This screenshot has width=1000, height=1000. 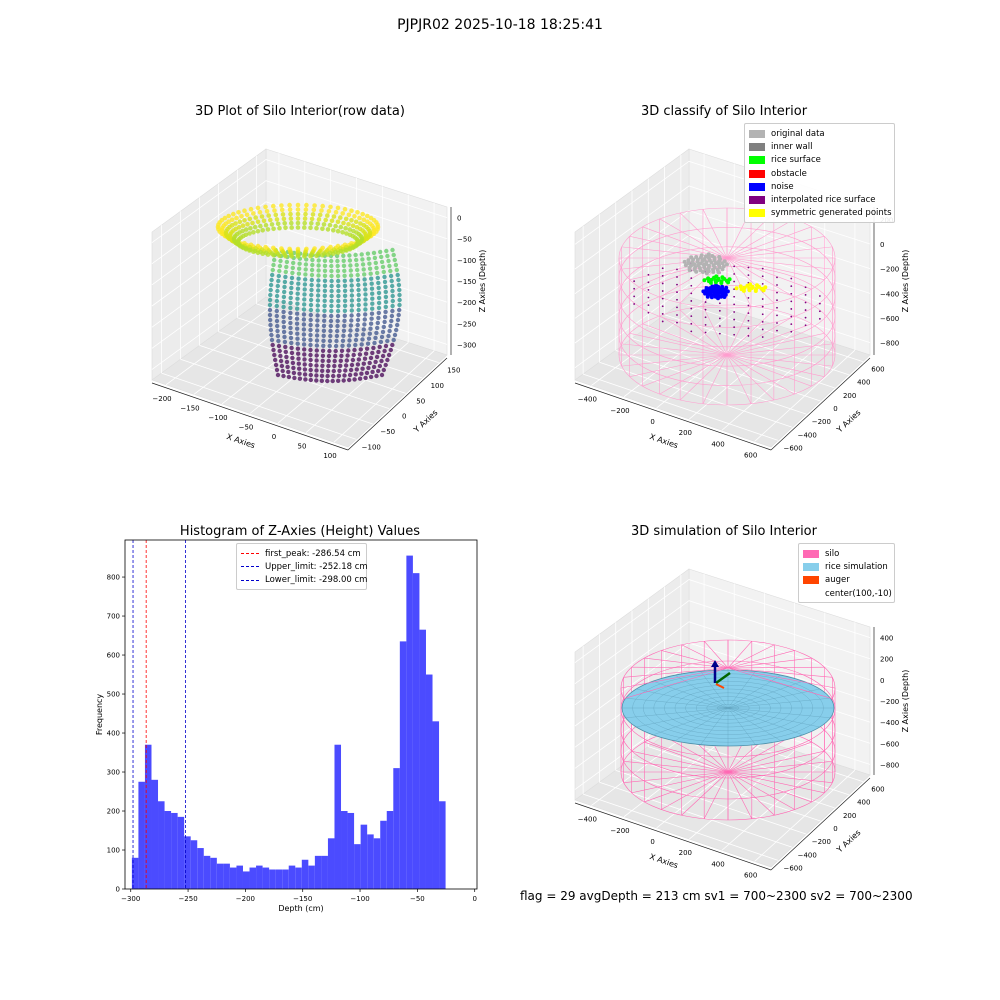 I want to click on legend-label: noise, so click(x=782, y=186).